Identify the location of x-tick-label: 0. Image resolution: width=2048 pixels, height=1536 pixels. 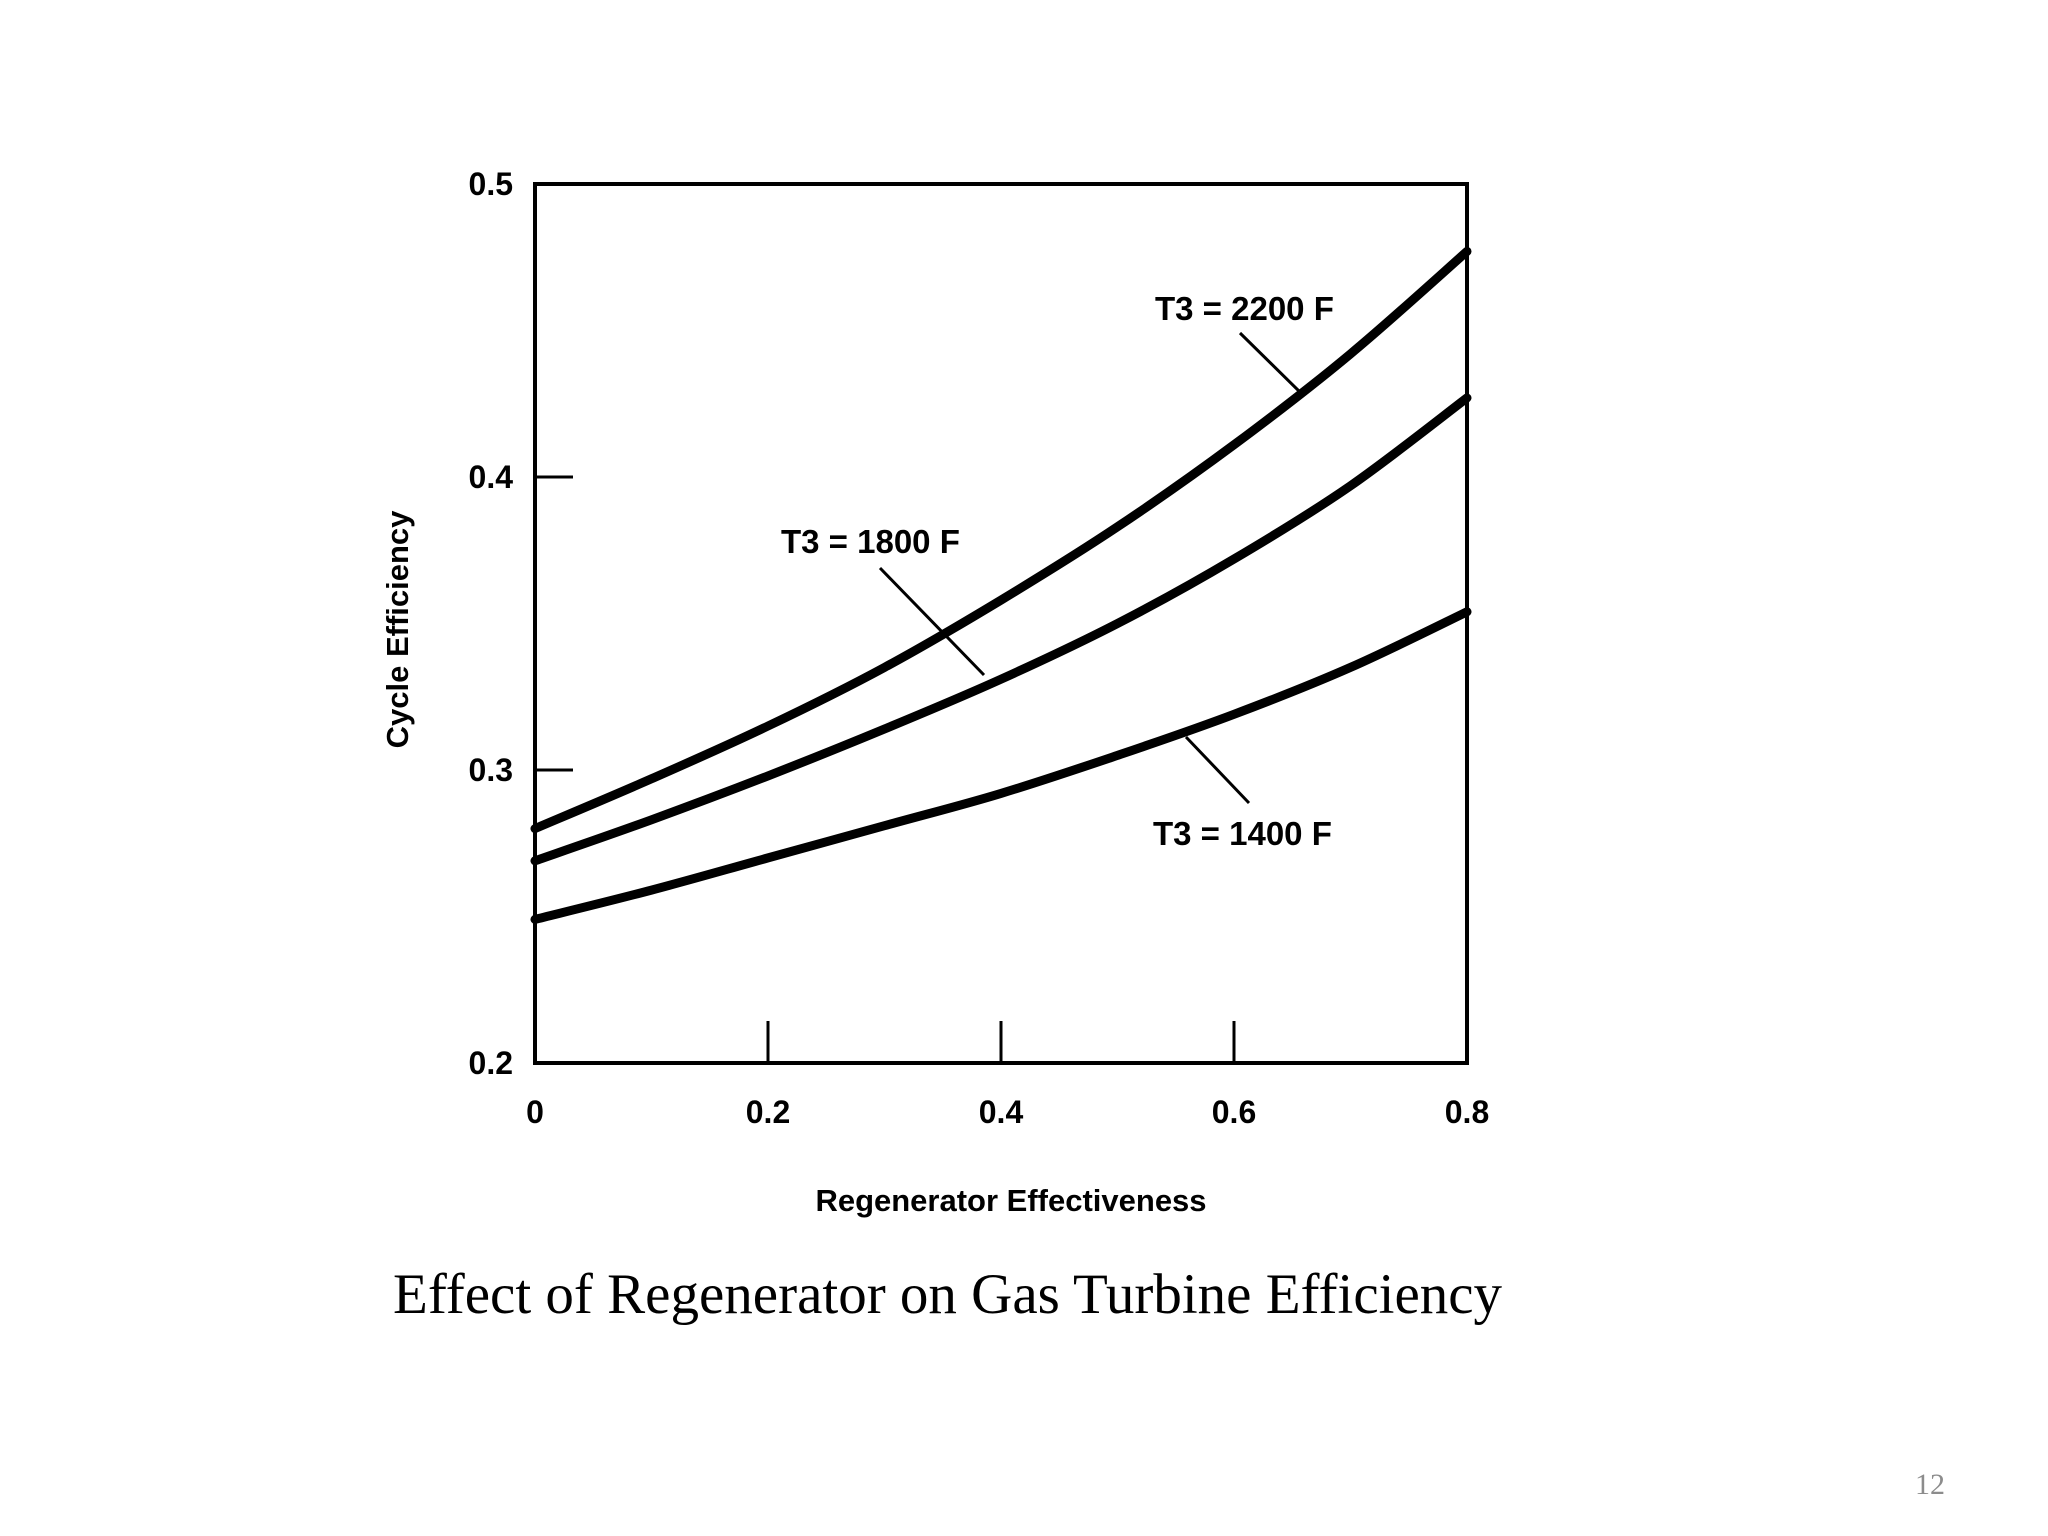
(535, 1112).